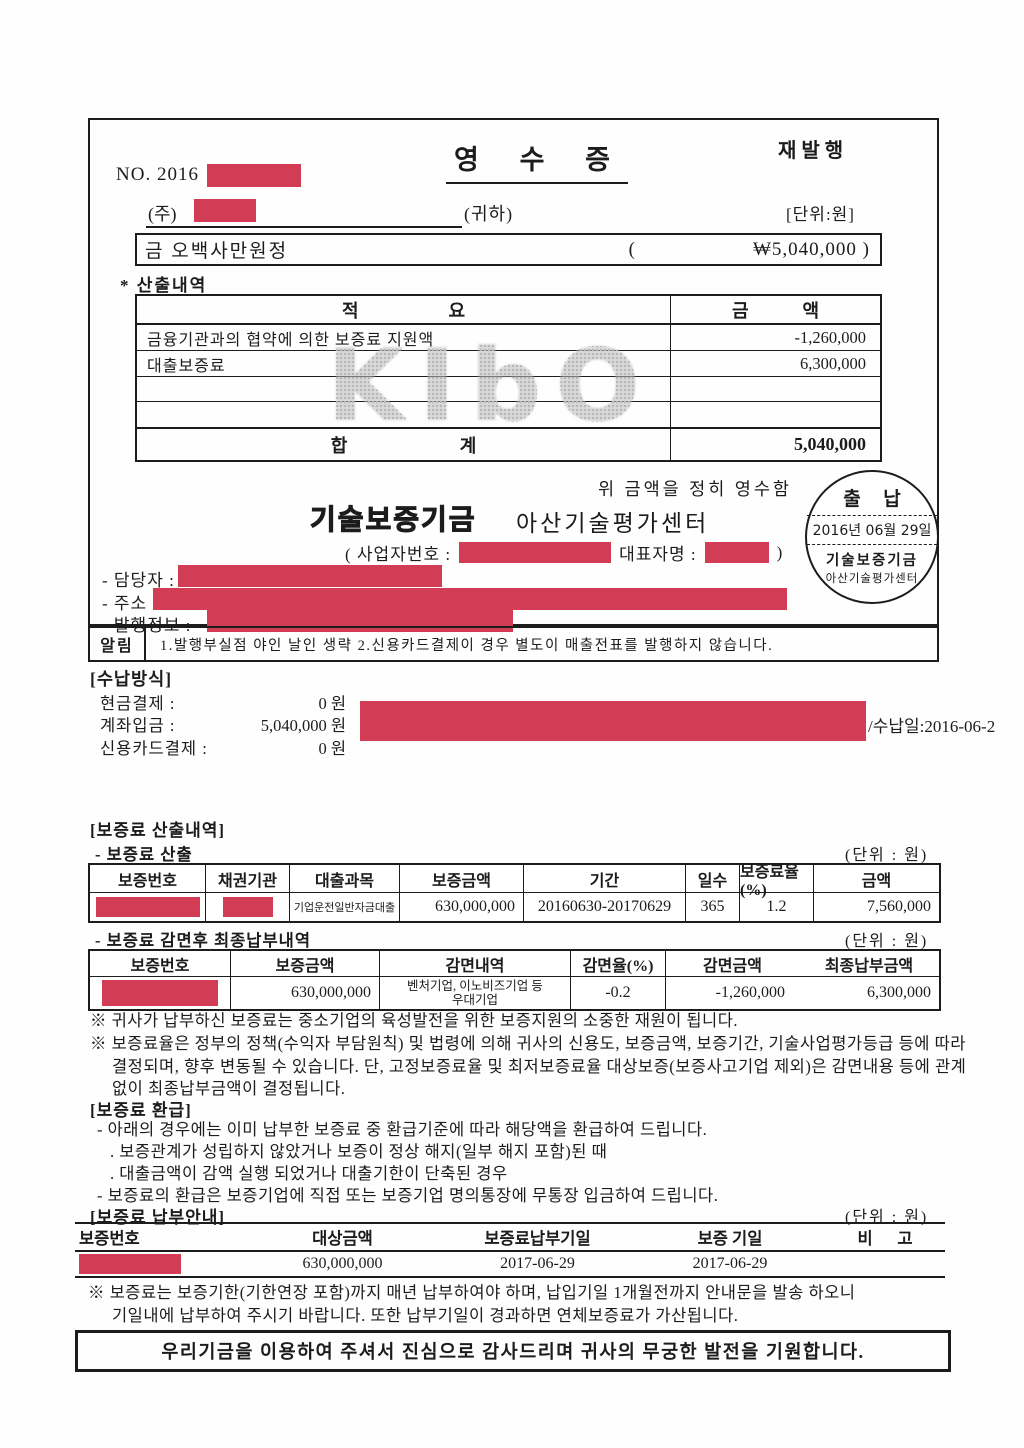  What do you see at coordinates (310, 576) in the screenshot?
I see `manager-redaction` at bounding box center [310, 576].